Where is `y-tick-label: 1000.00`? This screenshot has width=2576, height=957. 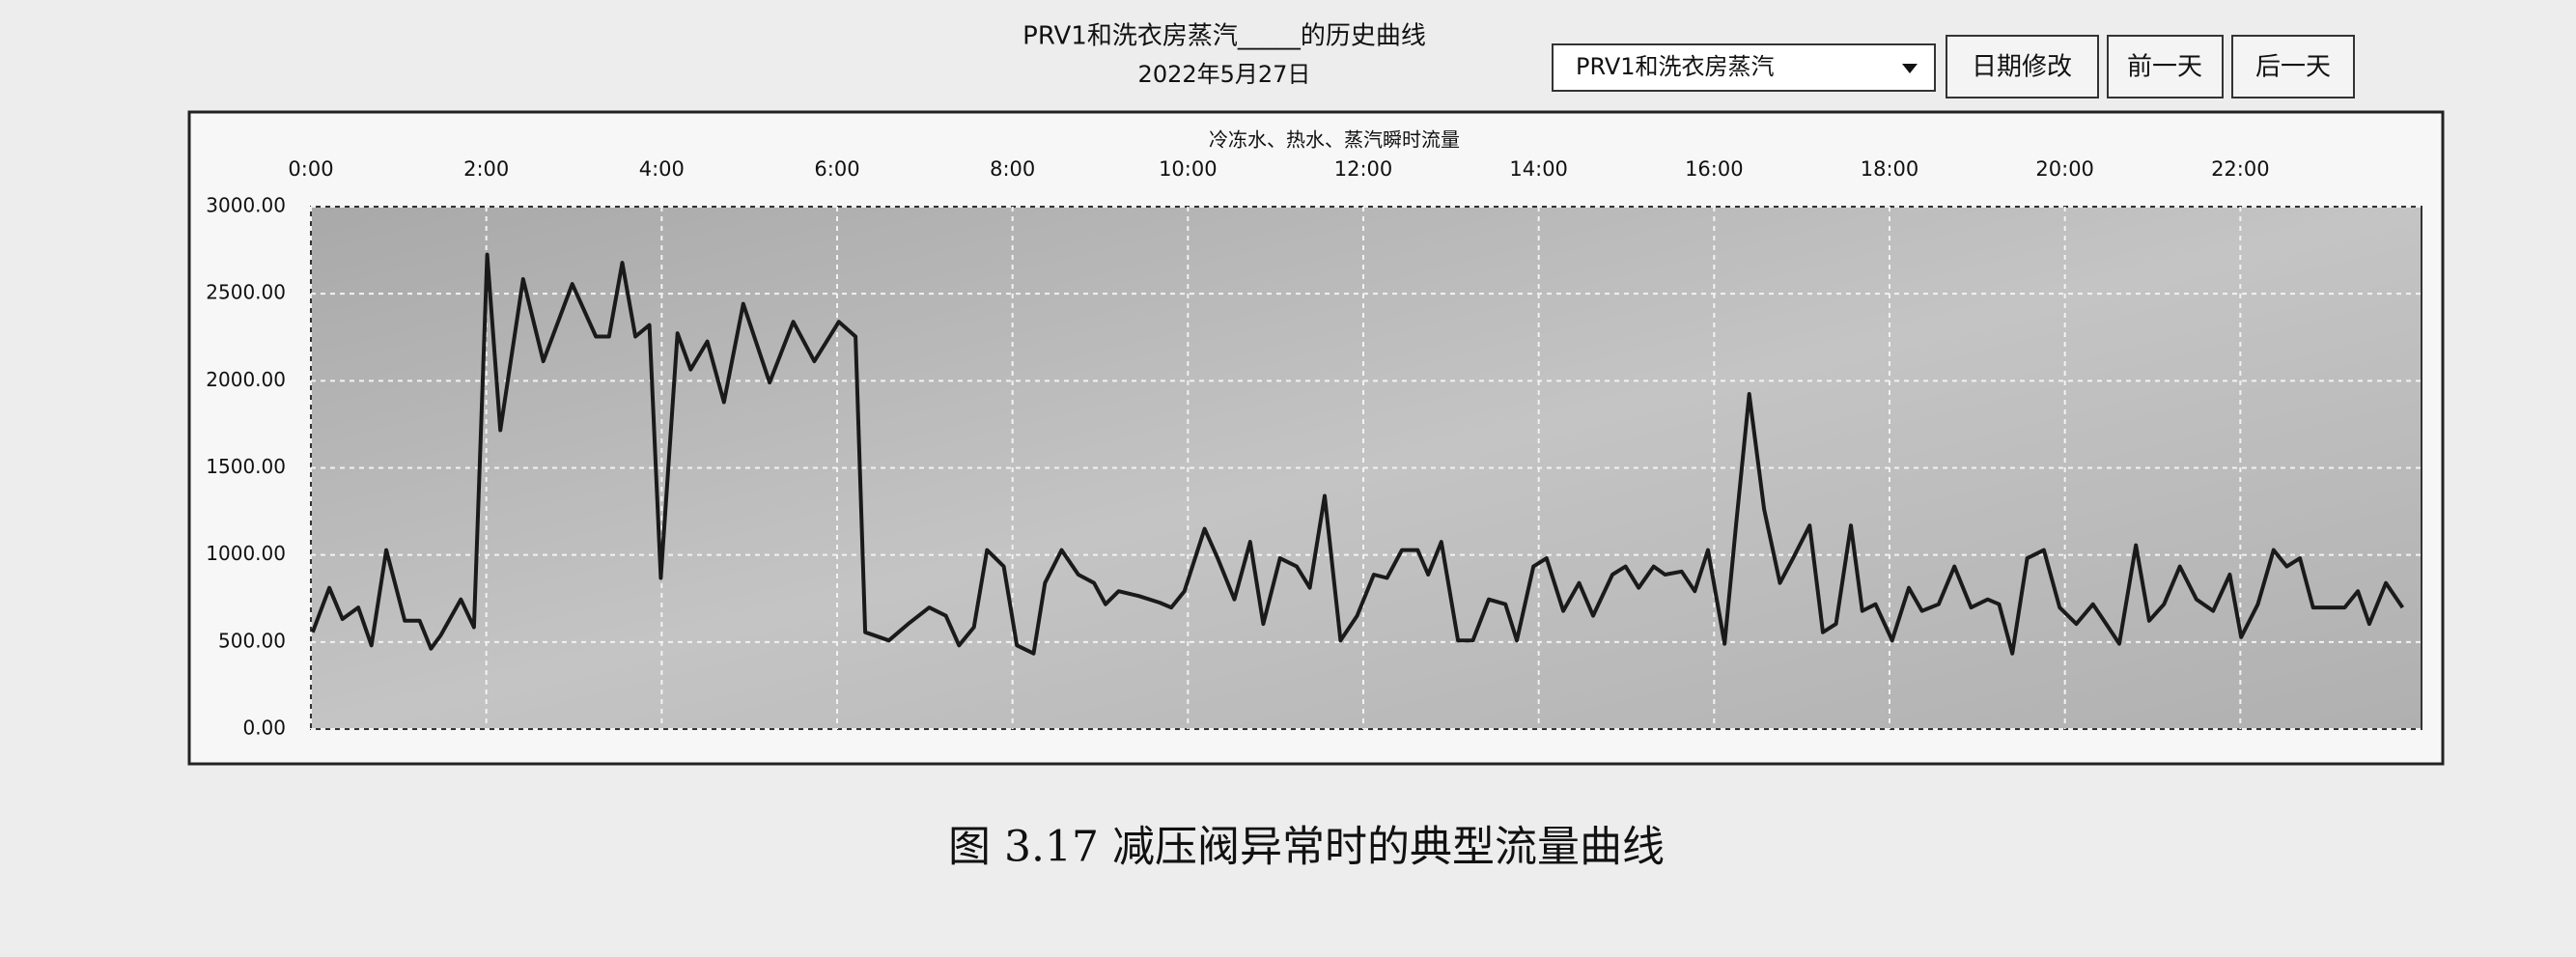 y-tick-label: 1000.00 is located at coordinates (246, 554).